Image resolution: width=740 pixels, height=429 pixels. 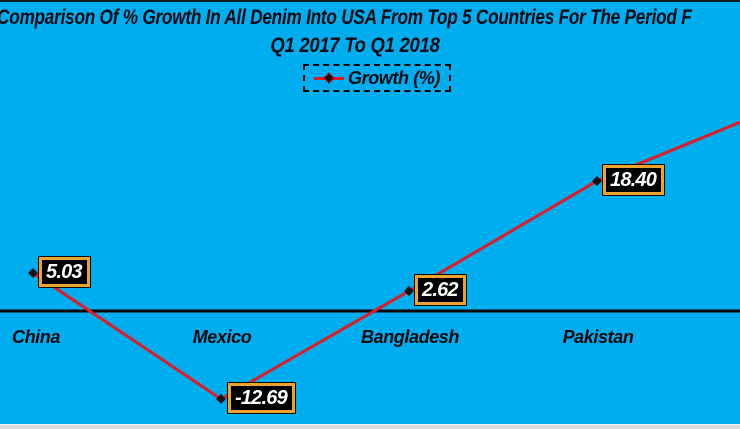 I want to click on legend: Growth (%), so click(x=377, y=78).